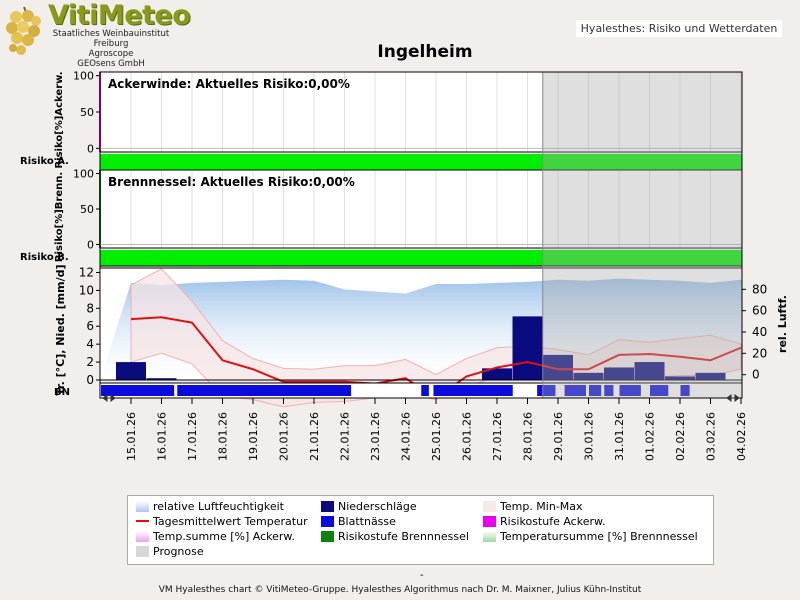 The height and width of the screenshot is (600, 800). I want to click on xtick-label: 18.01.26, so click(223, 436).